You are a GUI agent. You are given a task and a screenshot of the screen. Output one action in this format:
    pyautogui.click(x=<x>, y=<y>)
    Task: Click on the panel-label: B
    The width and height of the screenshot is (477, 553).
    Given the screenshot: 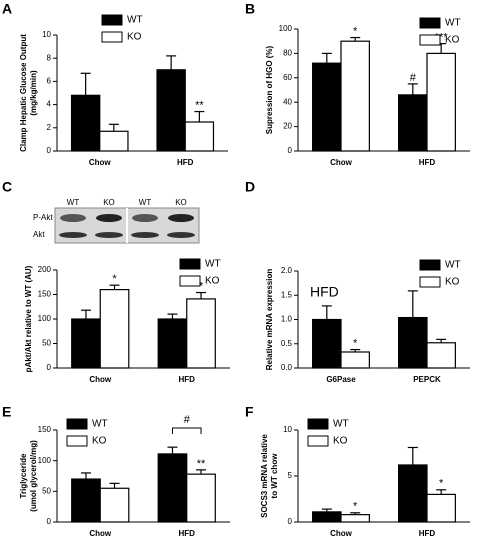 What is the action you would take?
    pyautogui.click(x=250, y=9)
    